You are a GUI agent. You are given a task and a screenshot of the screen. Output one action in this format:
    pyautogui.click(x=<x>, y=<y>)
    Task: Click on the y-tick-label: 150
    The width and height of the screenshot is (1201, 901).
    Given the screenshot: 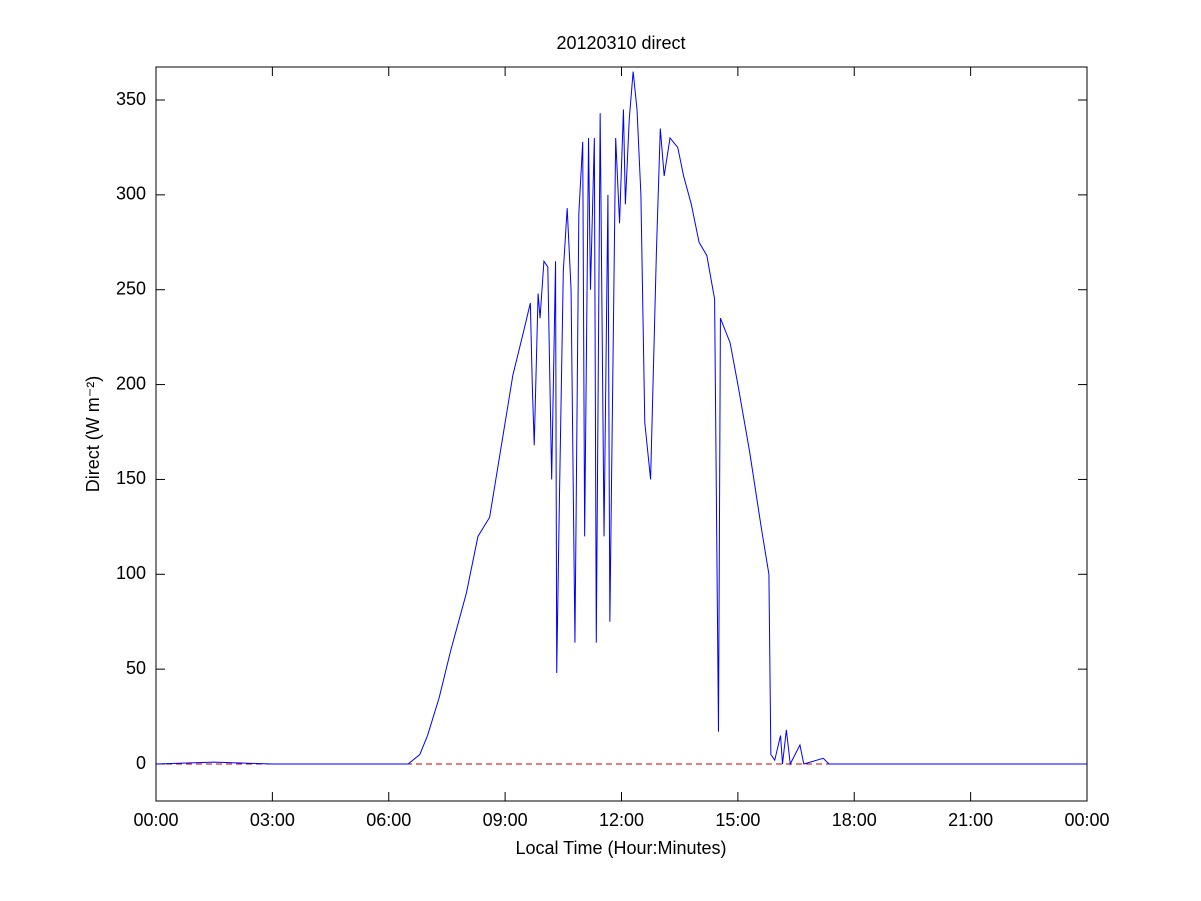 What is the action you would take?
    pyautogui.click(x=131, y=478)
    